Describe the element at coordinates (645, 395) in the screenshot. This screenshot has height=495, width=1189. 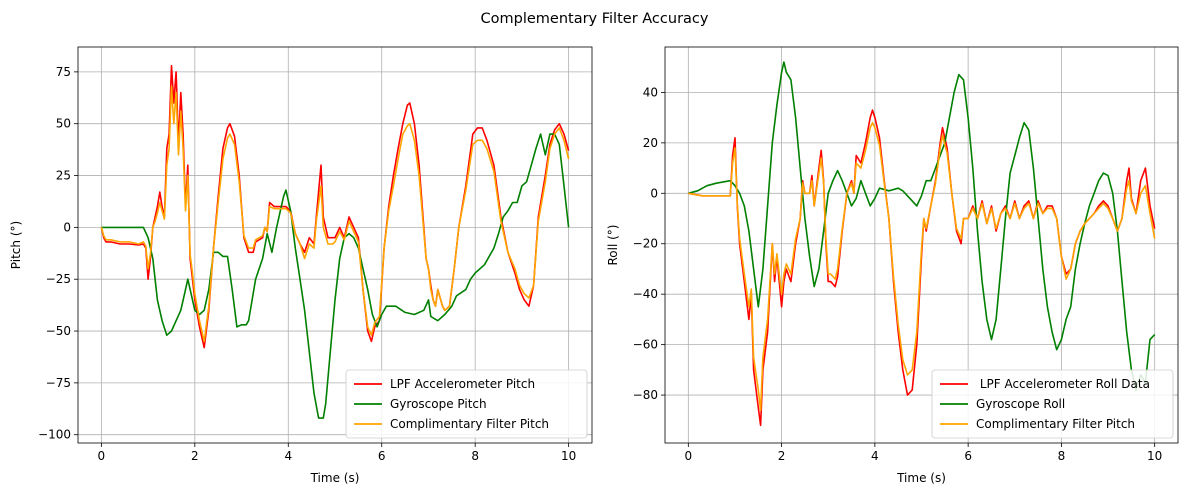
I see `y-tick-label: −80` at that location.